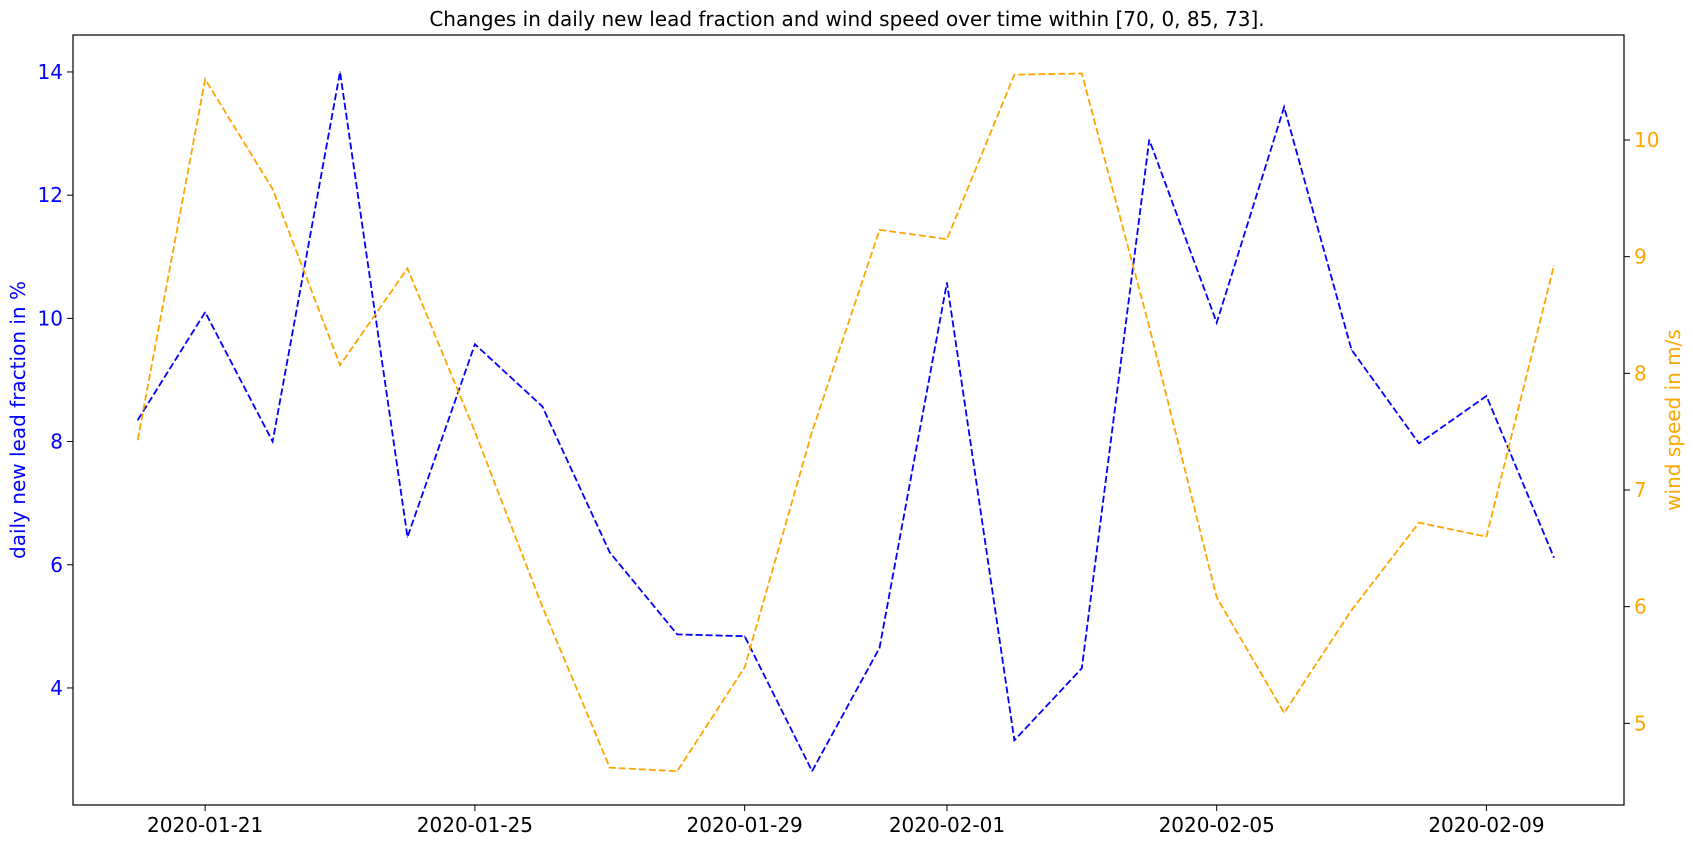  I want to click on x-tick-label: 2020-02-01, so click(947, 825).